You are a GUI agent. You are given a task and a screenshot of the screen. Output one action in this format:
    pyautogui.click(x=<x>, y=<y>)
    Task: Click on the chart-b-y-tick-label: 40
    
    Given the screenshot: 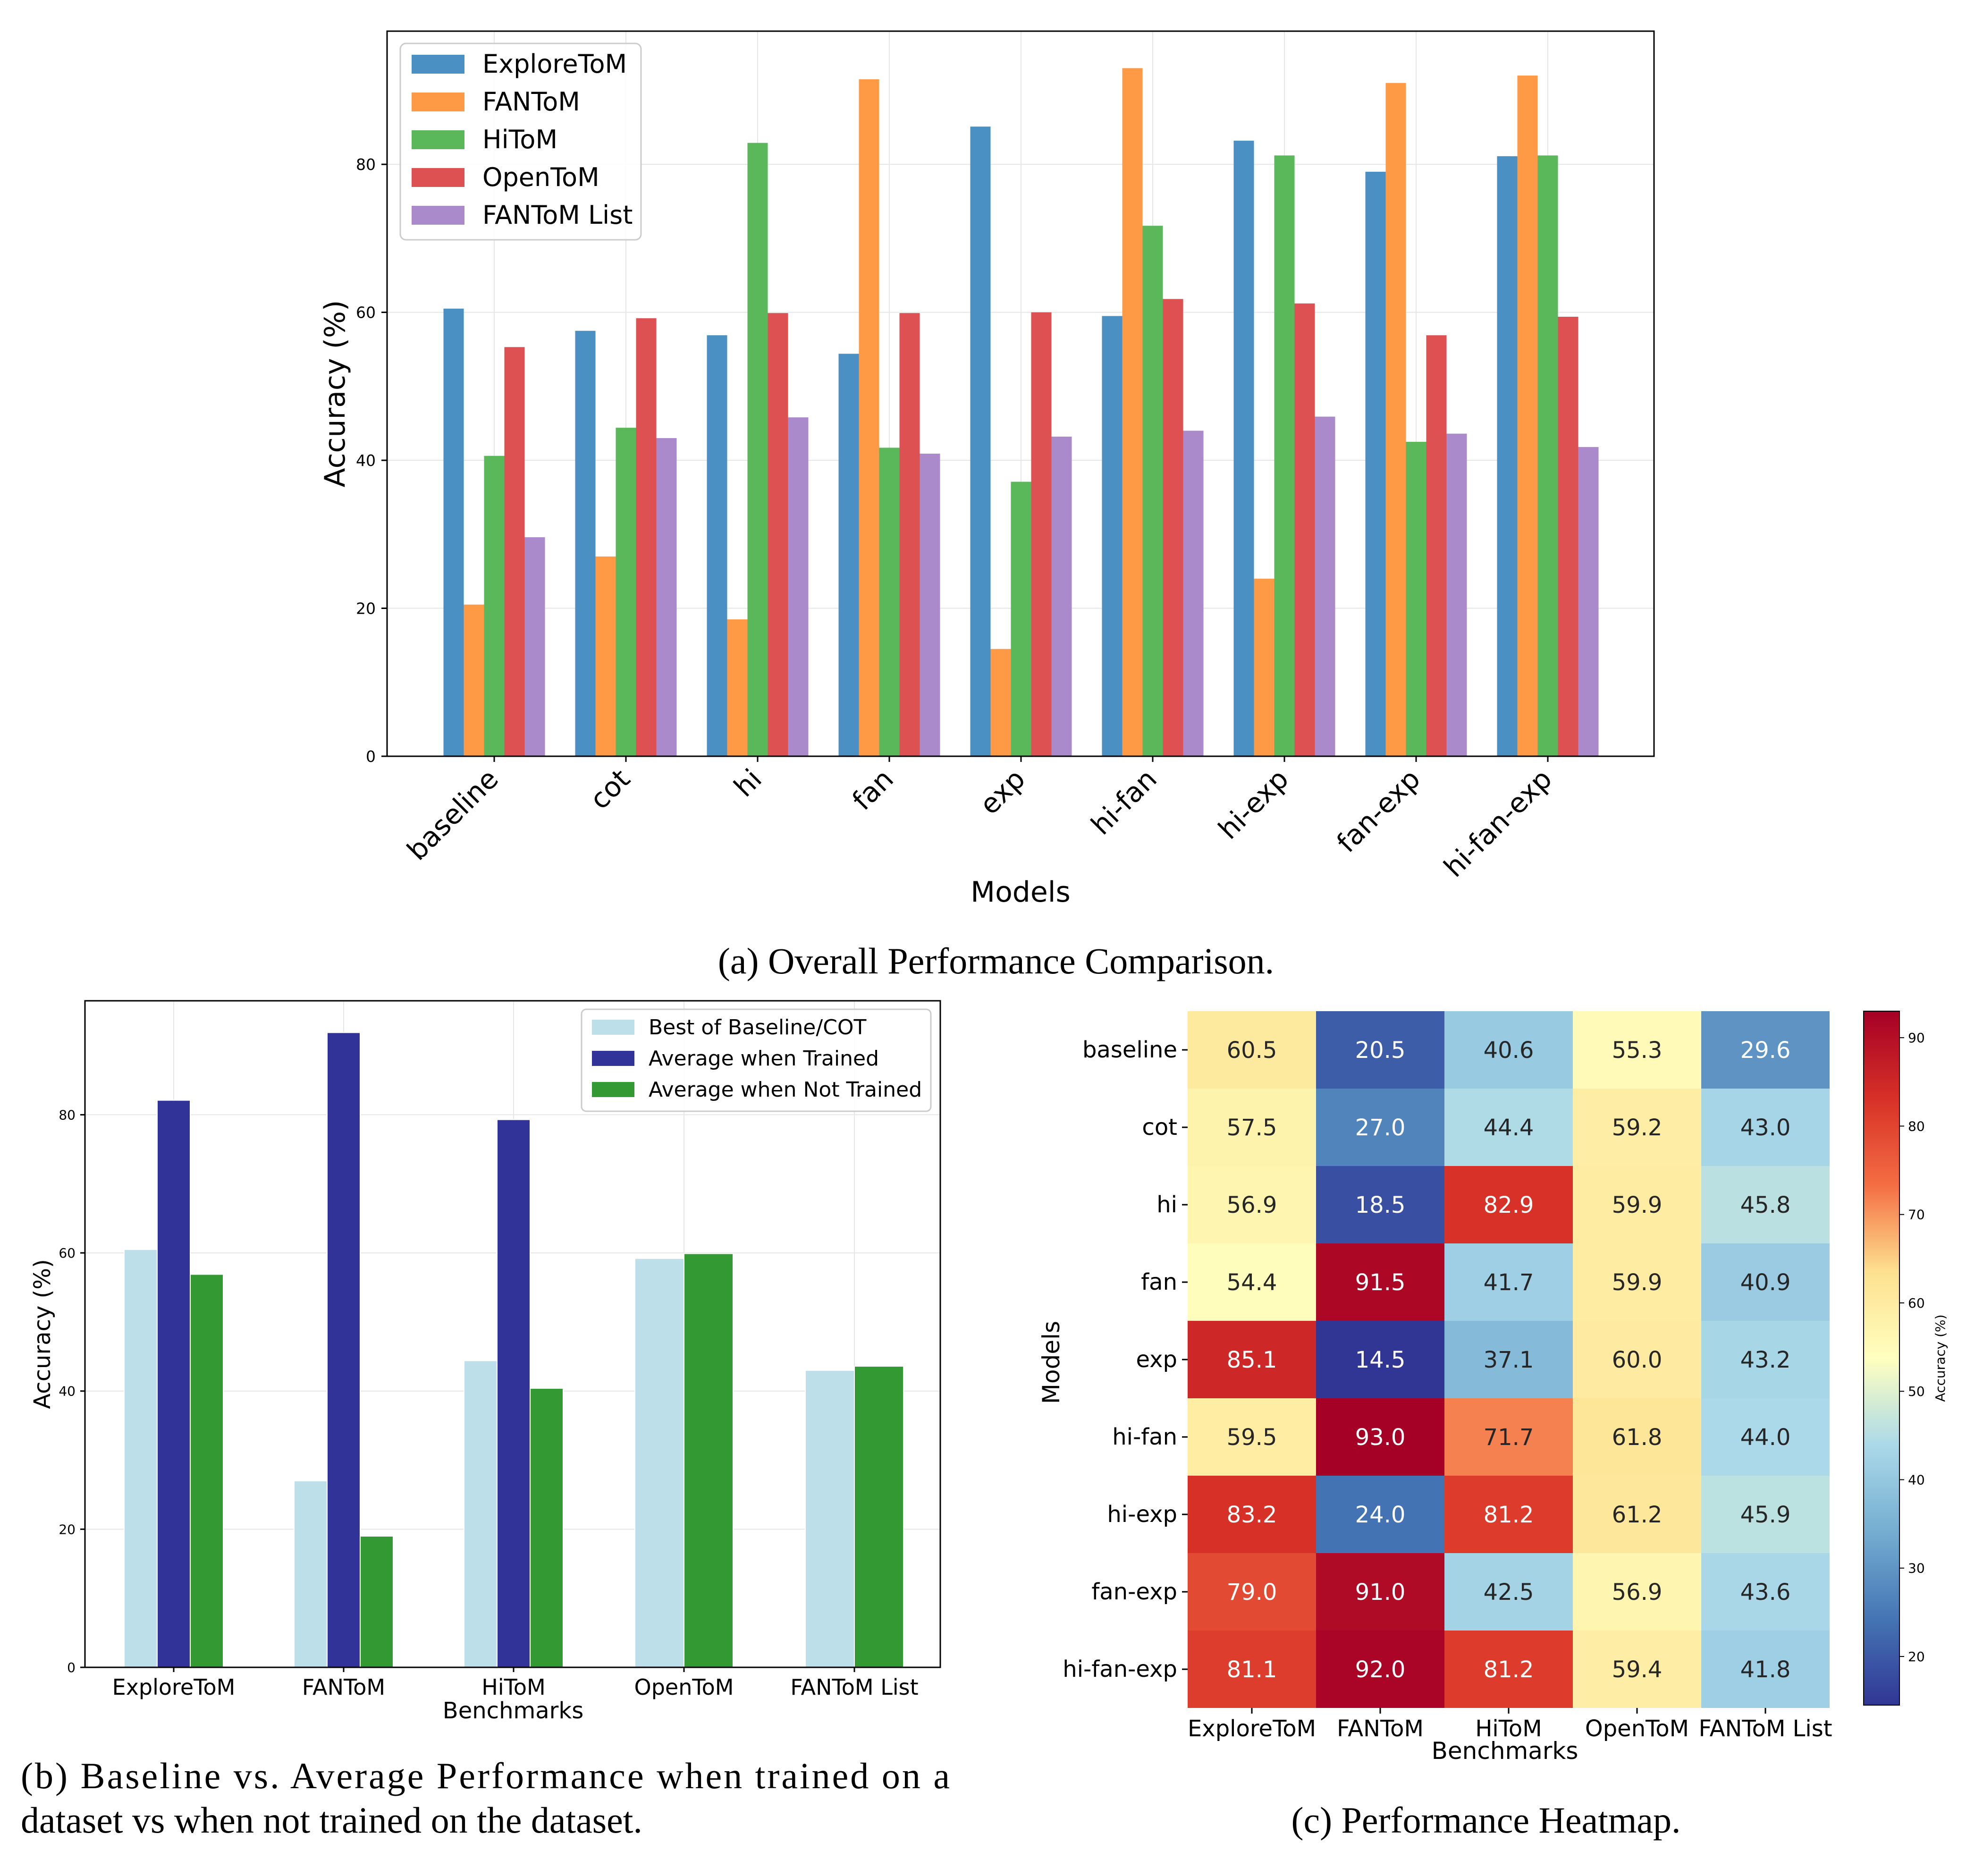 What is the action you would take?
    pyautogui.click(x=67, y=1391)
    